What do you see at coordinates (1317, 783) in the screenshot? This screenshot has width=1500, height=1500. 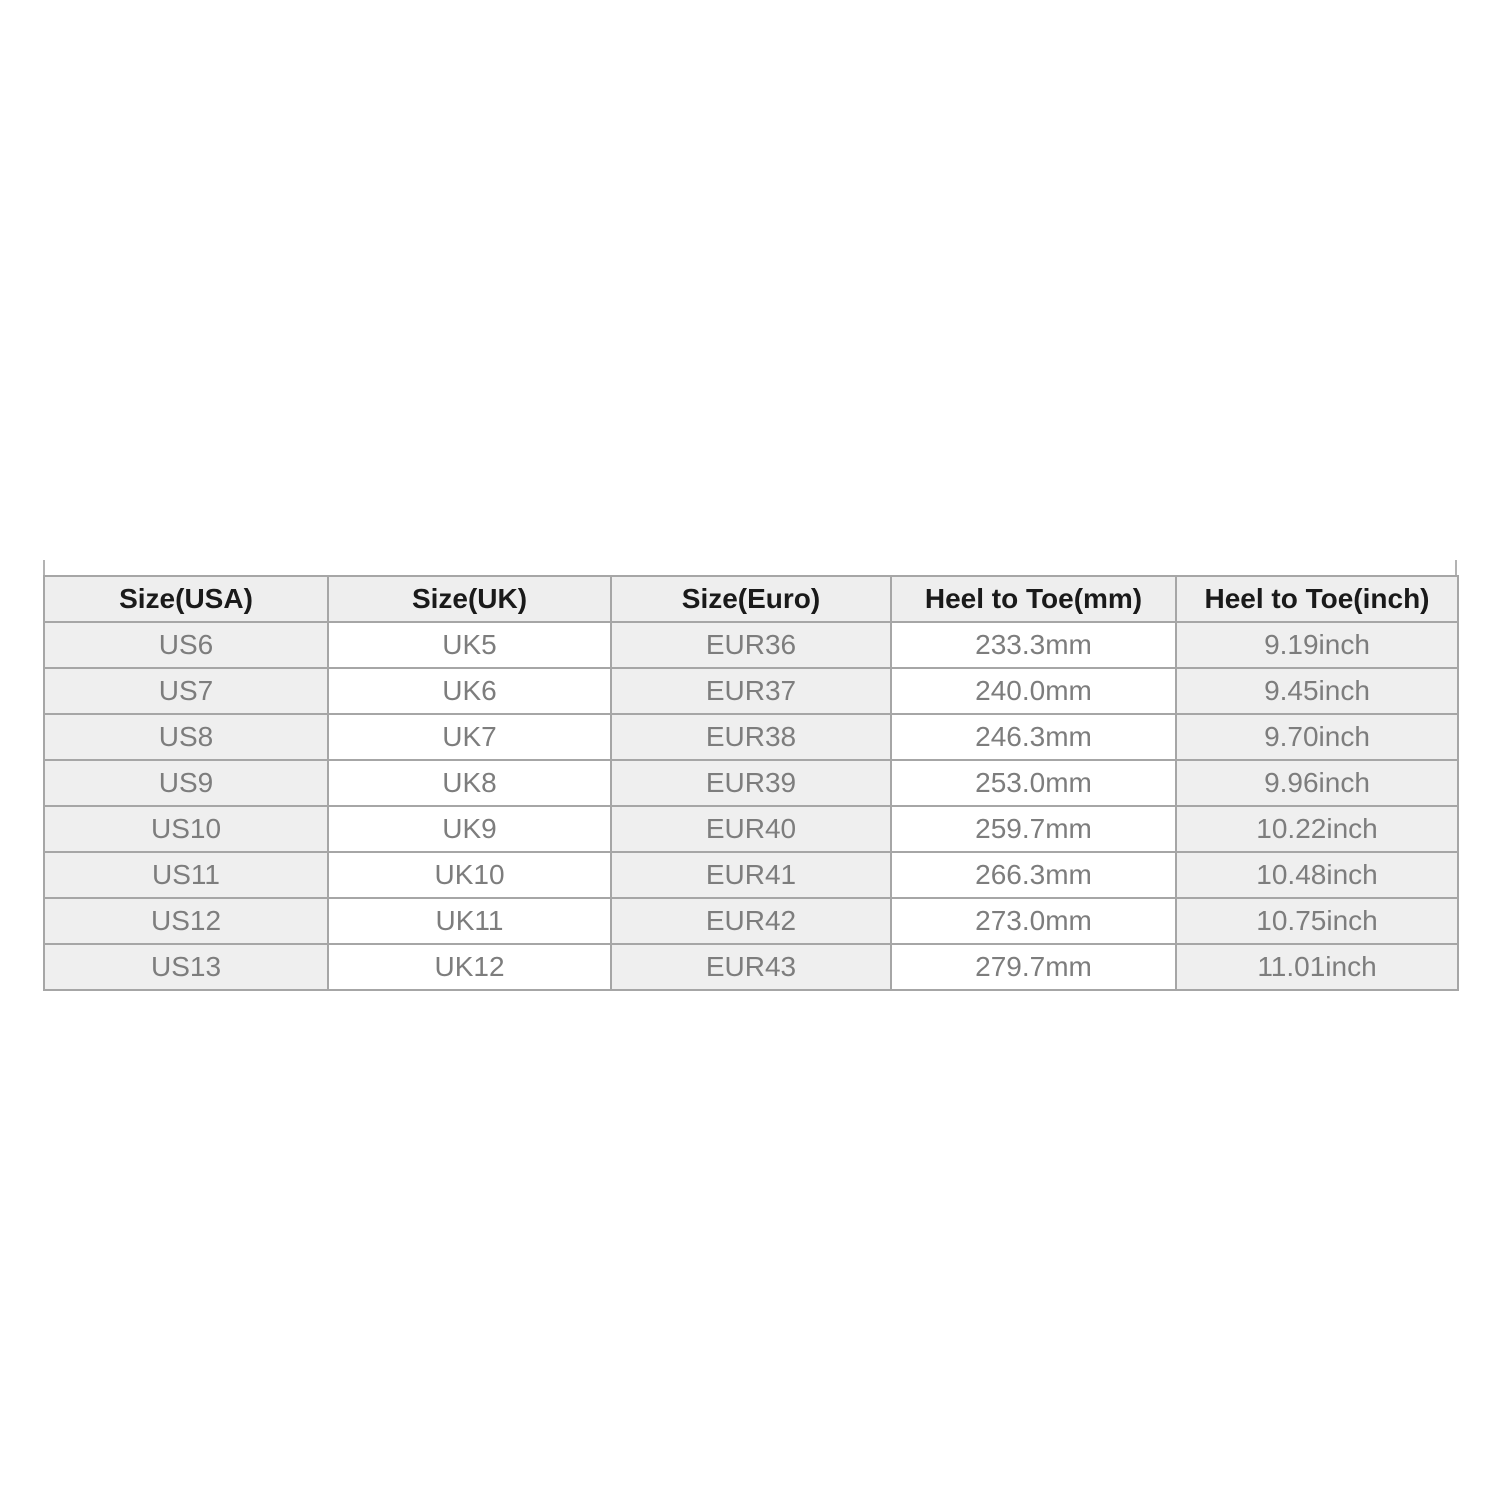 I see `cell-inch: 9.96inch` at bounding box center [1317, 783].